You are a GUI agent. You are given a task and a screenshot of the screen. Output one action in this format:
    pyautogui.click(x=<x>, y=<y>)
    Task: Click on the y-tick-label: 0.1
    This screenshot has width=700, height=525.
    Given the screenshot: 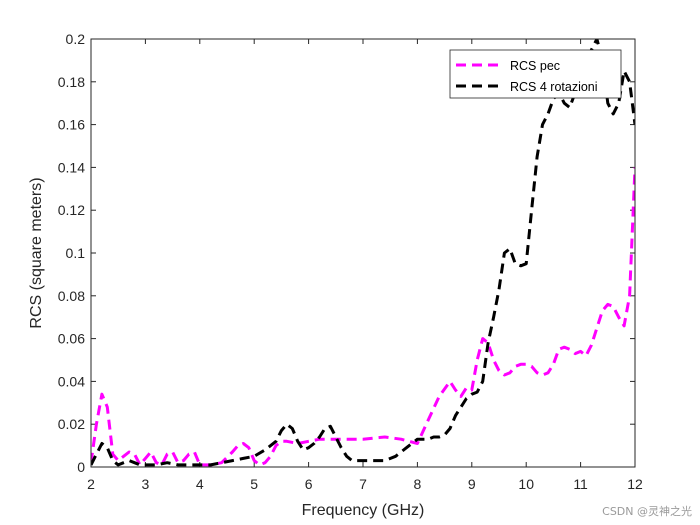 What is the action you would take?
    pyautogui.click(x=76, y=253)
    